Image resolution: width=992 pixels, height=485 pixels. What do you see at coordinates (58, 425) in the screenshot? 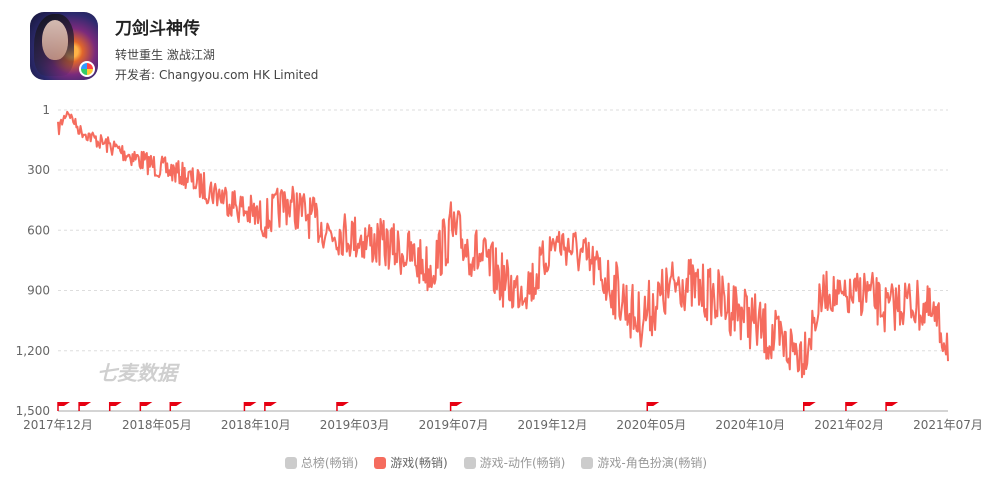
I see `x-tick-label: 2017年12月` at bounding box center [58, 425].